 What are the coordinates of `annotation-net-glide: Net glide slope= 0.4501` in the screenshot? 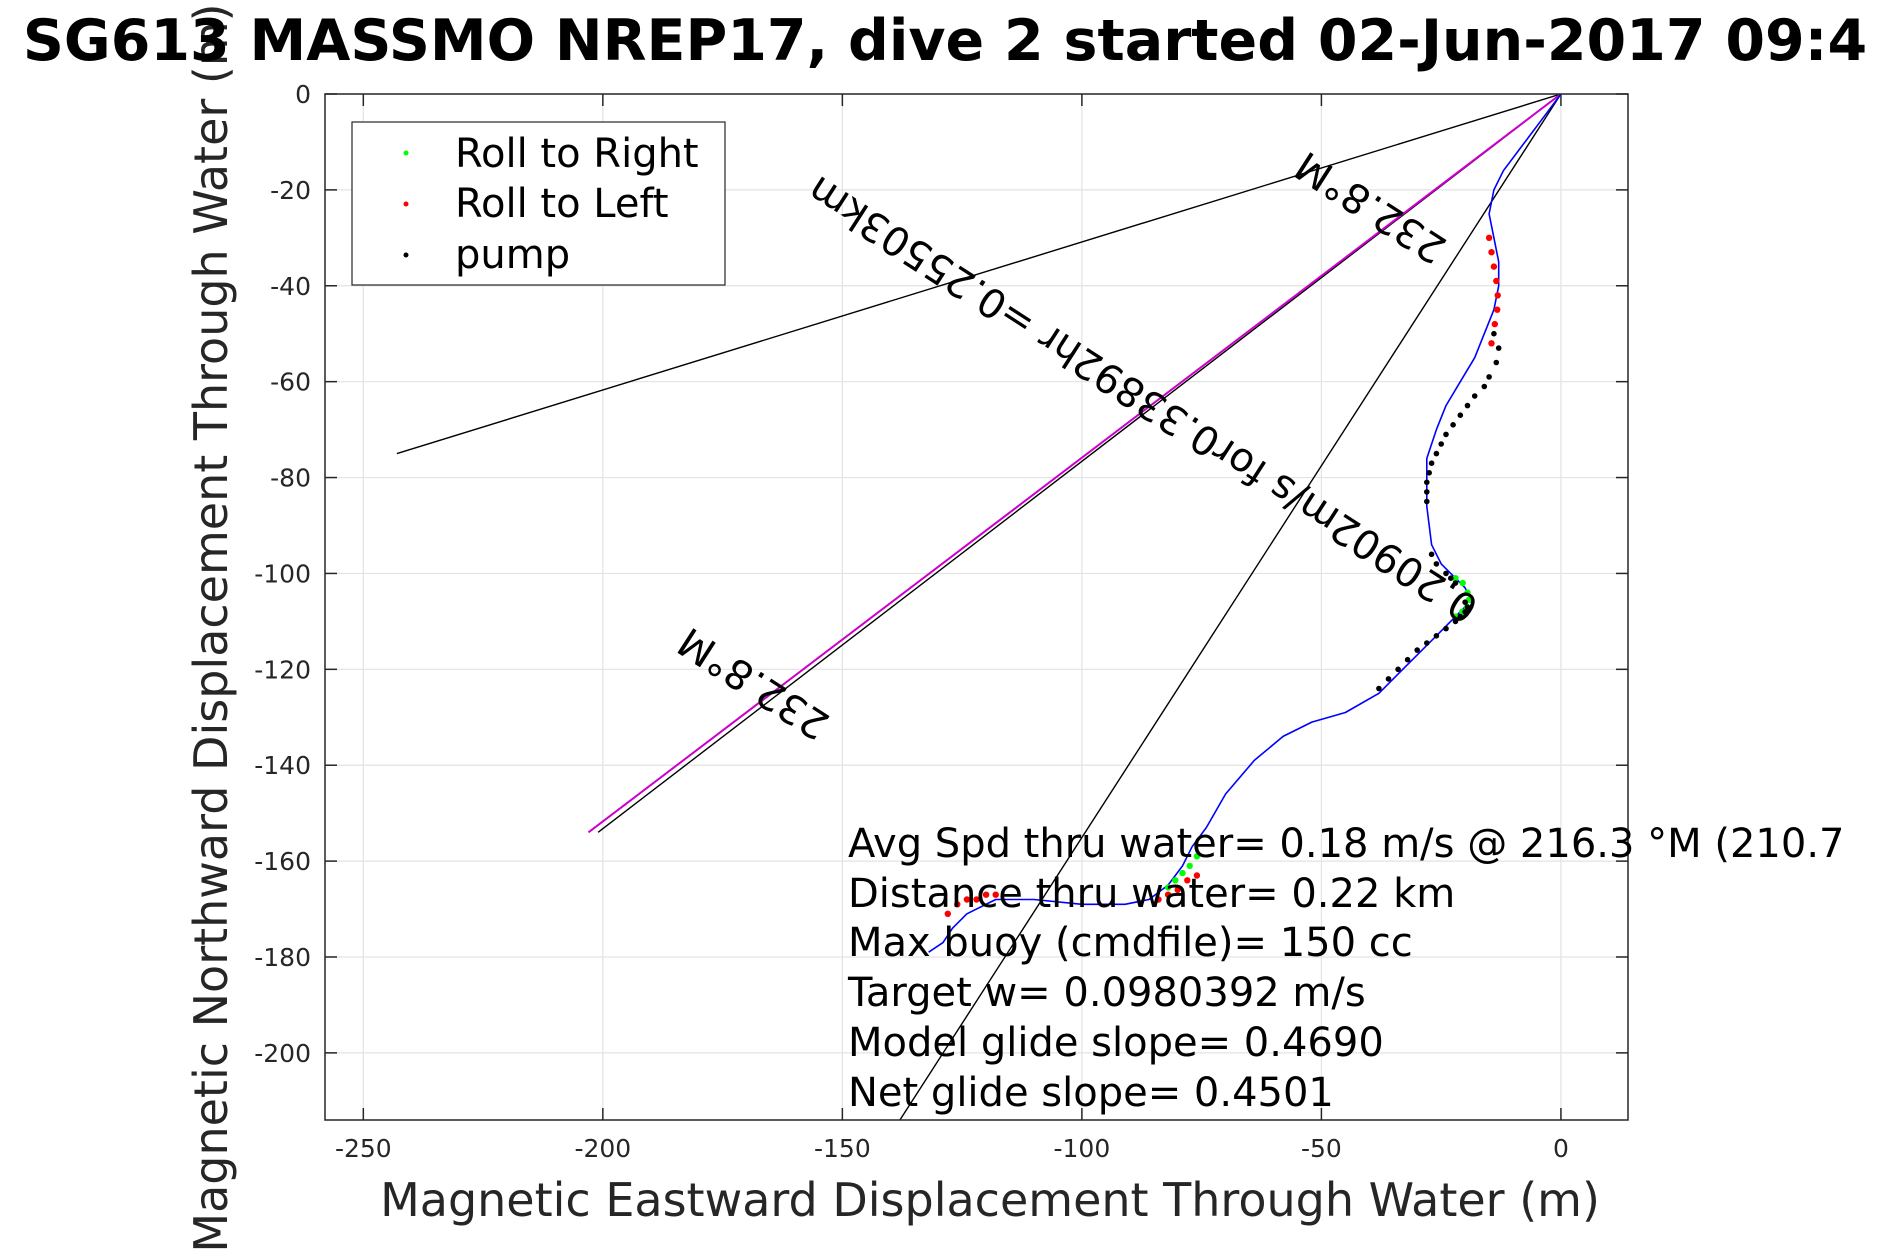 It's located at (1091, 1093).